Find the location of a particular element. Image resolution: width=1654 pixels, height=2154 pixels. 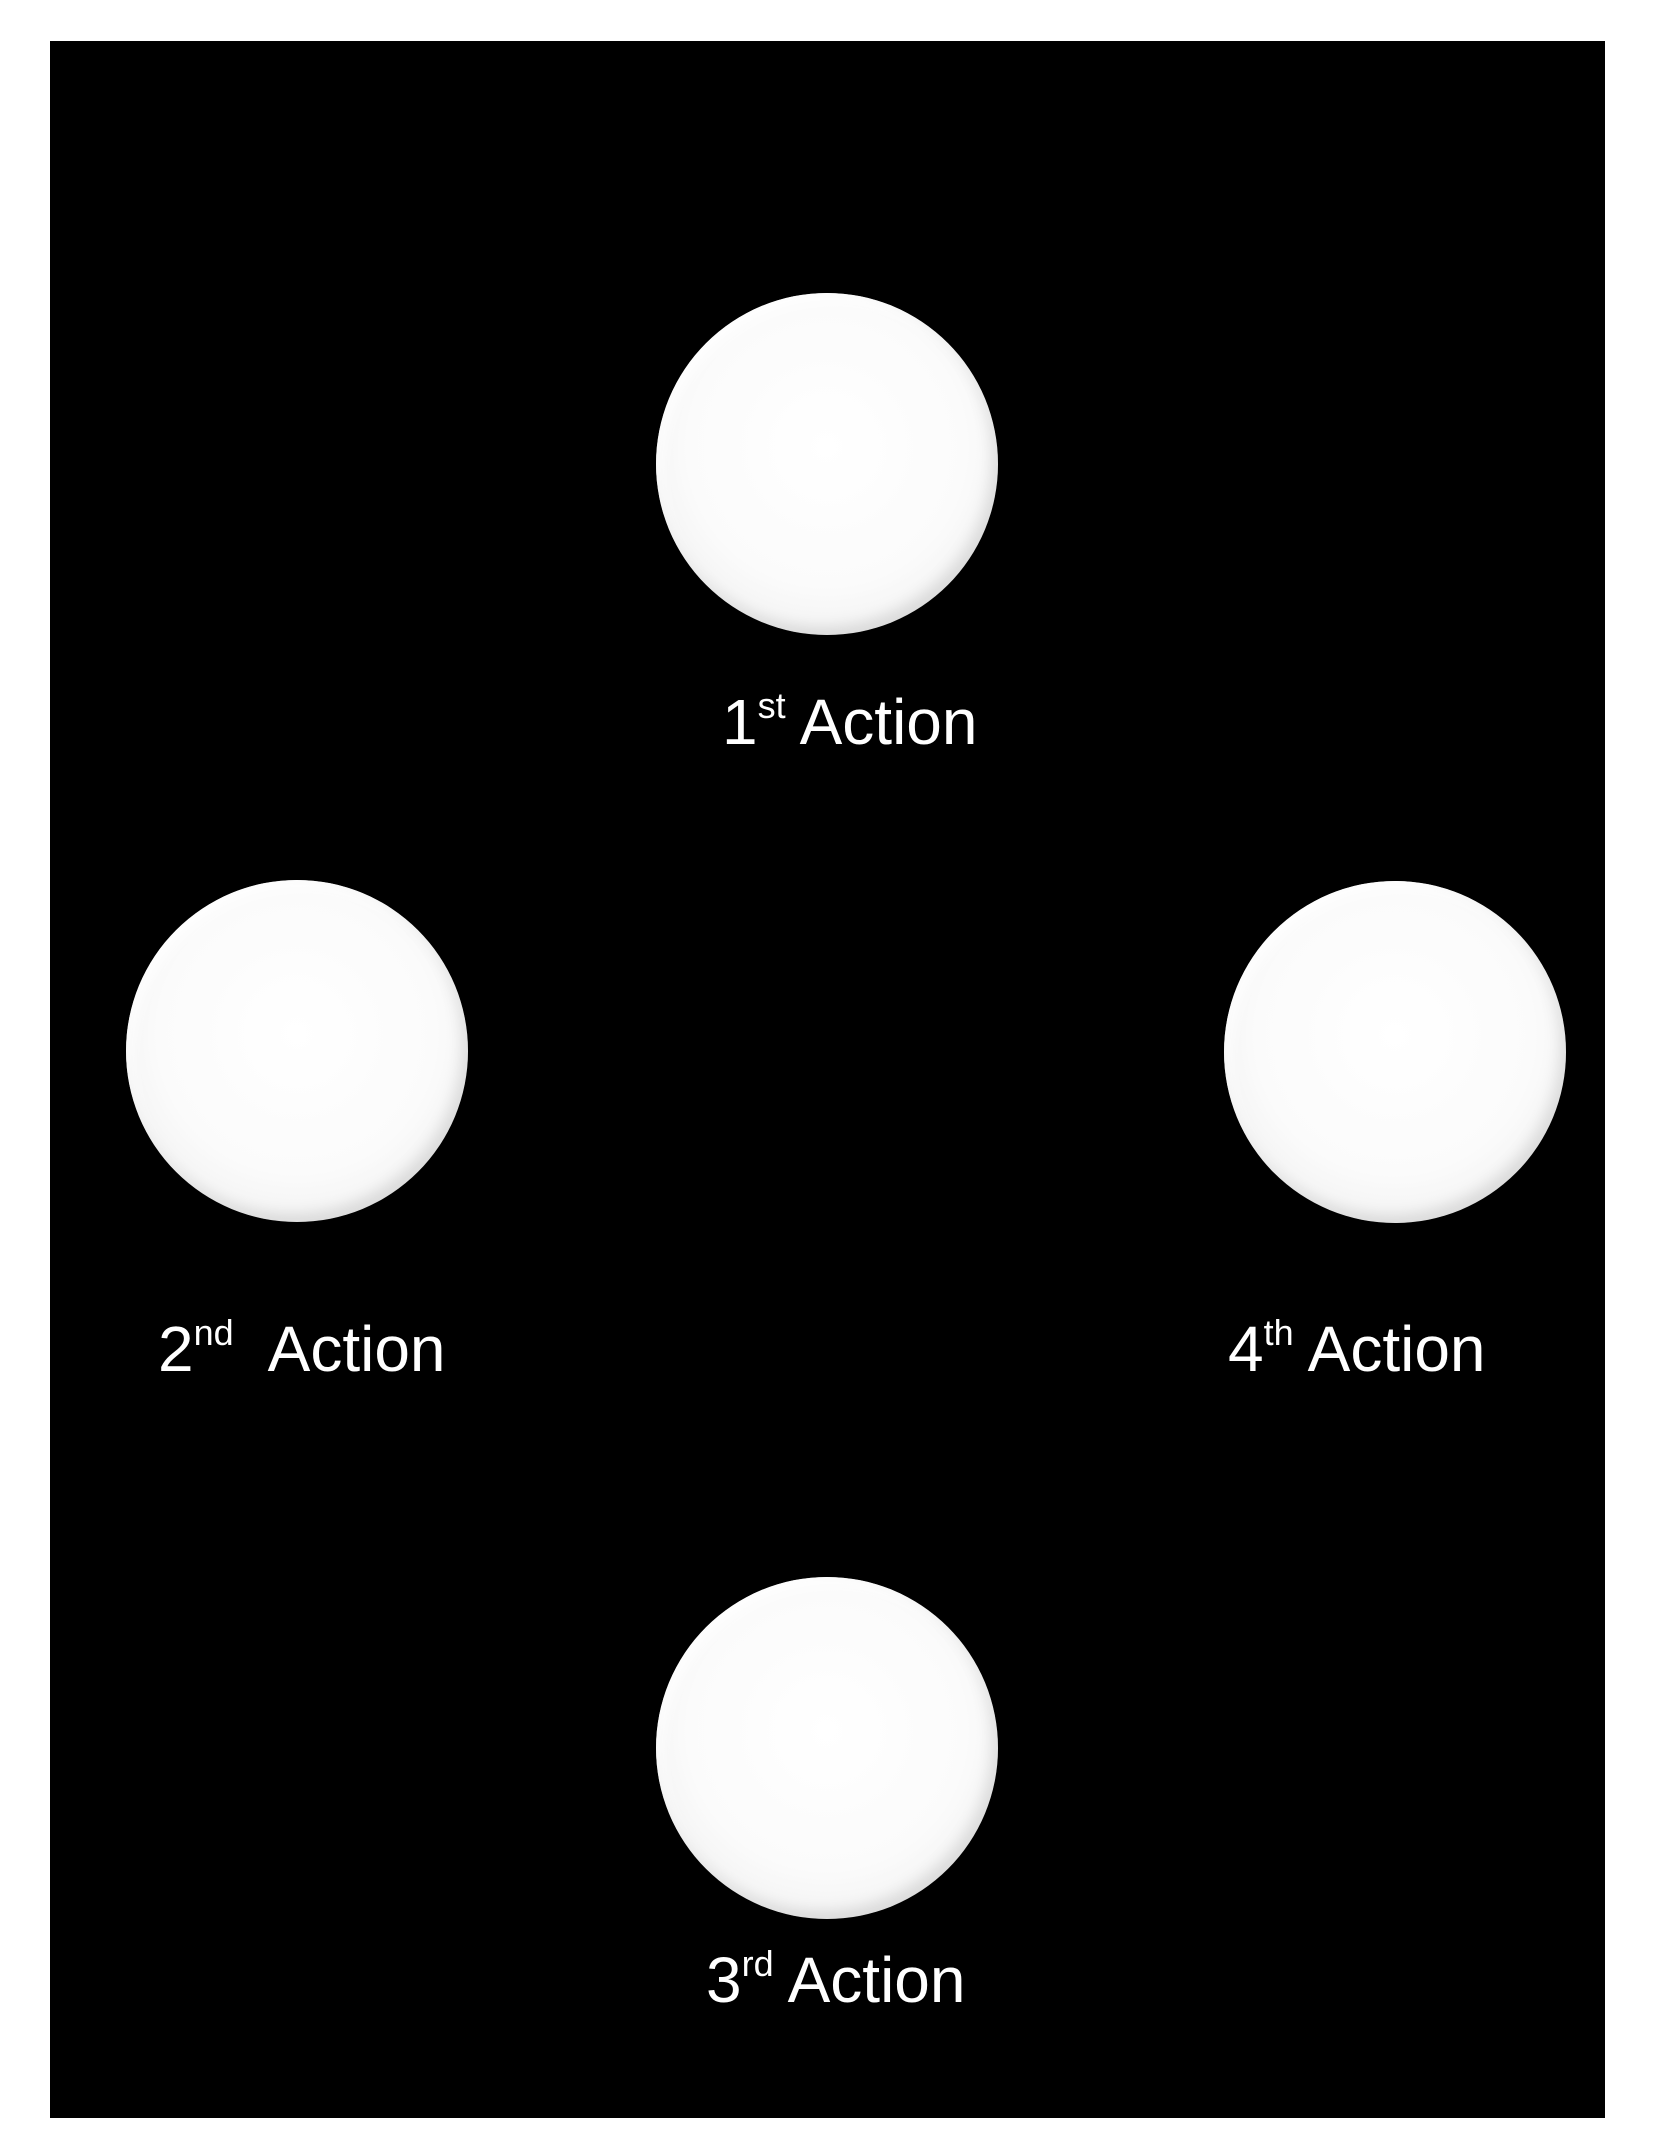

action-4-word: Action is located at coordinates (1396, 1349).